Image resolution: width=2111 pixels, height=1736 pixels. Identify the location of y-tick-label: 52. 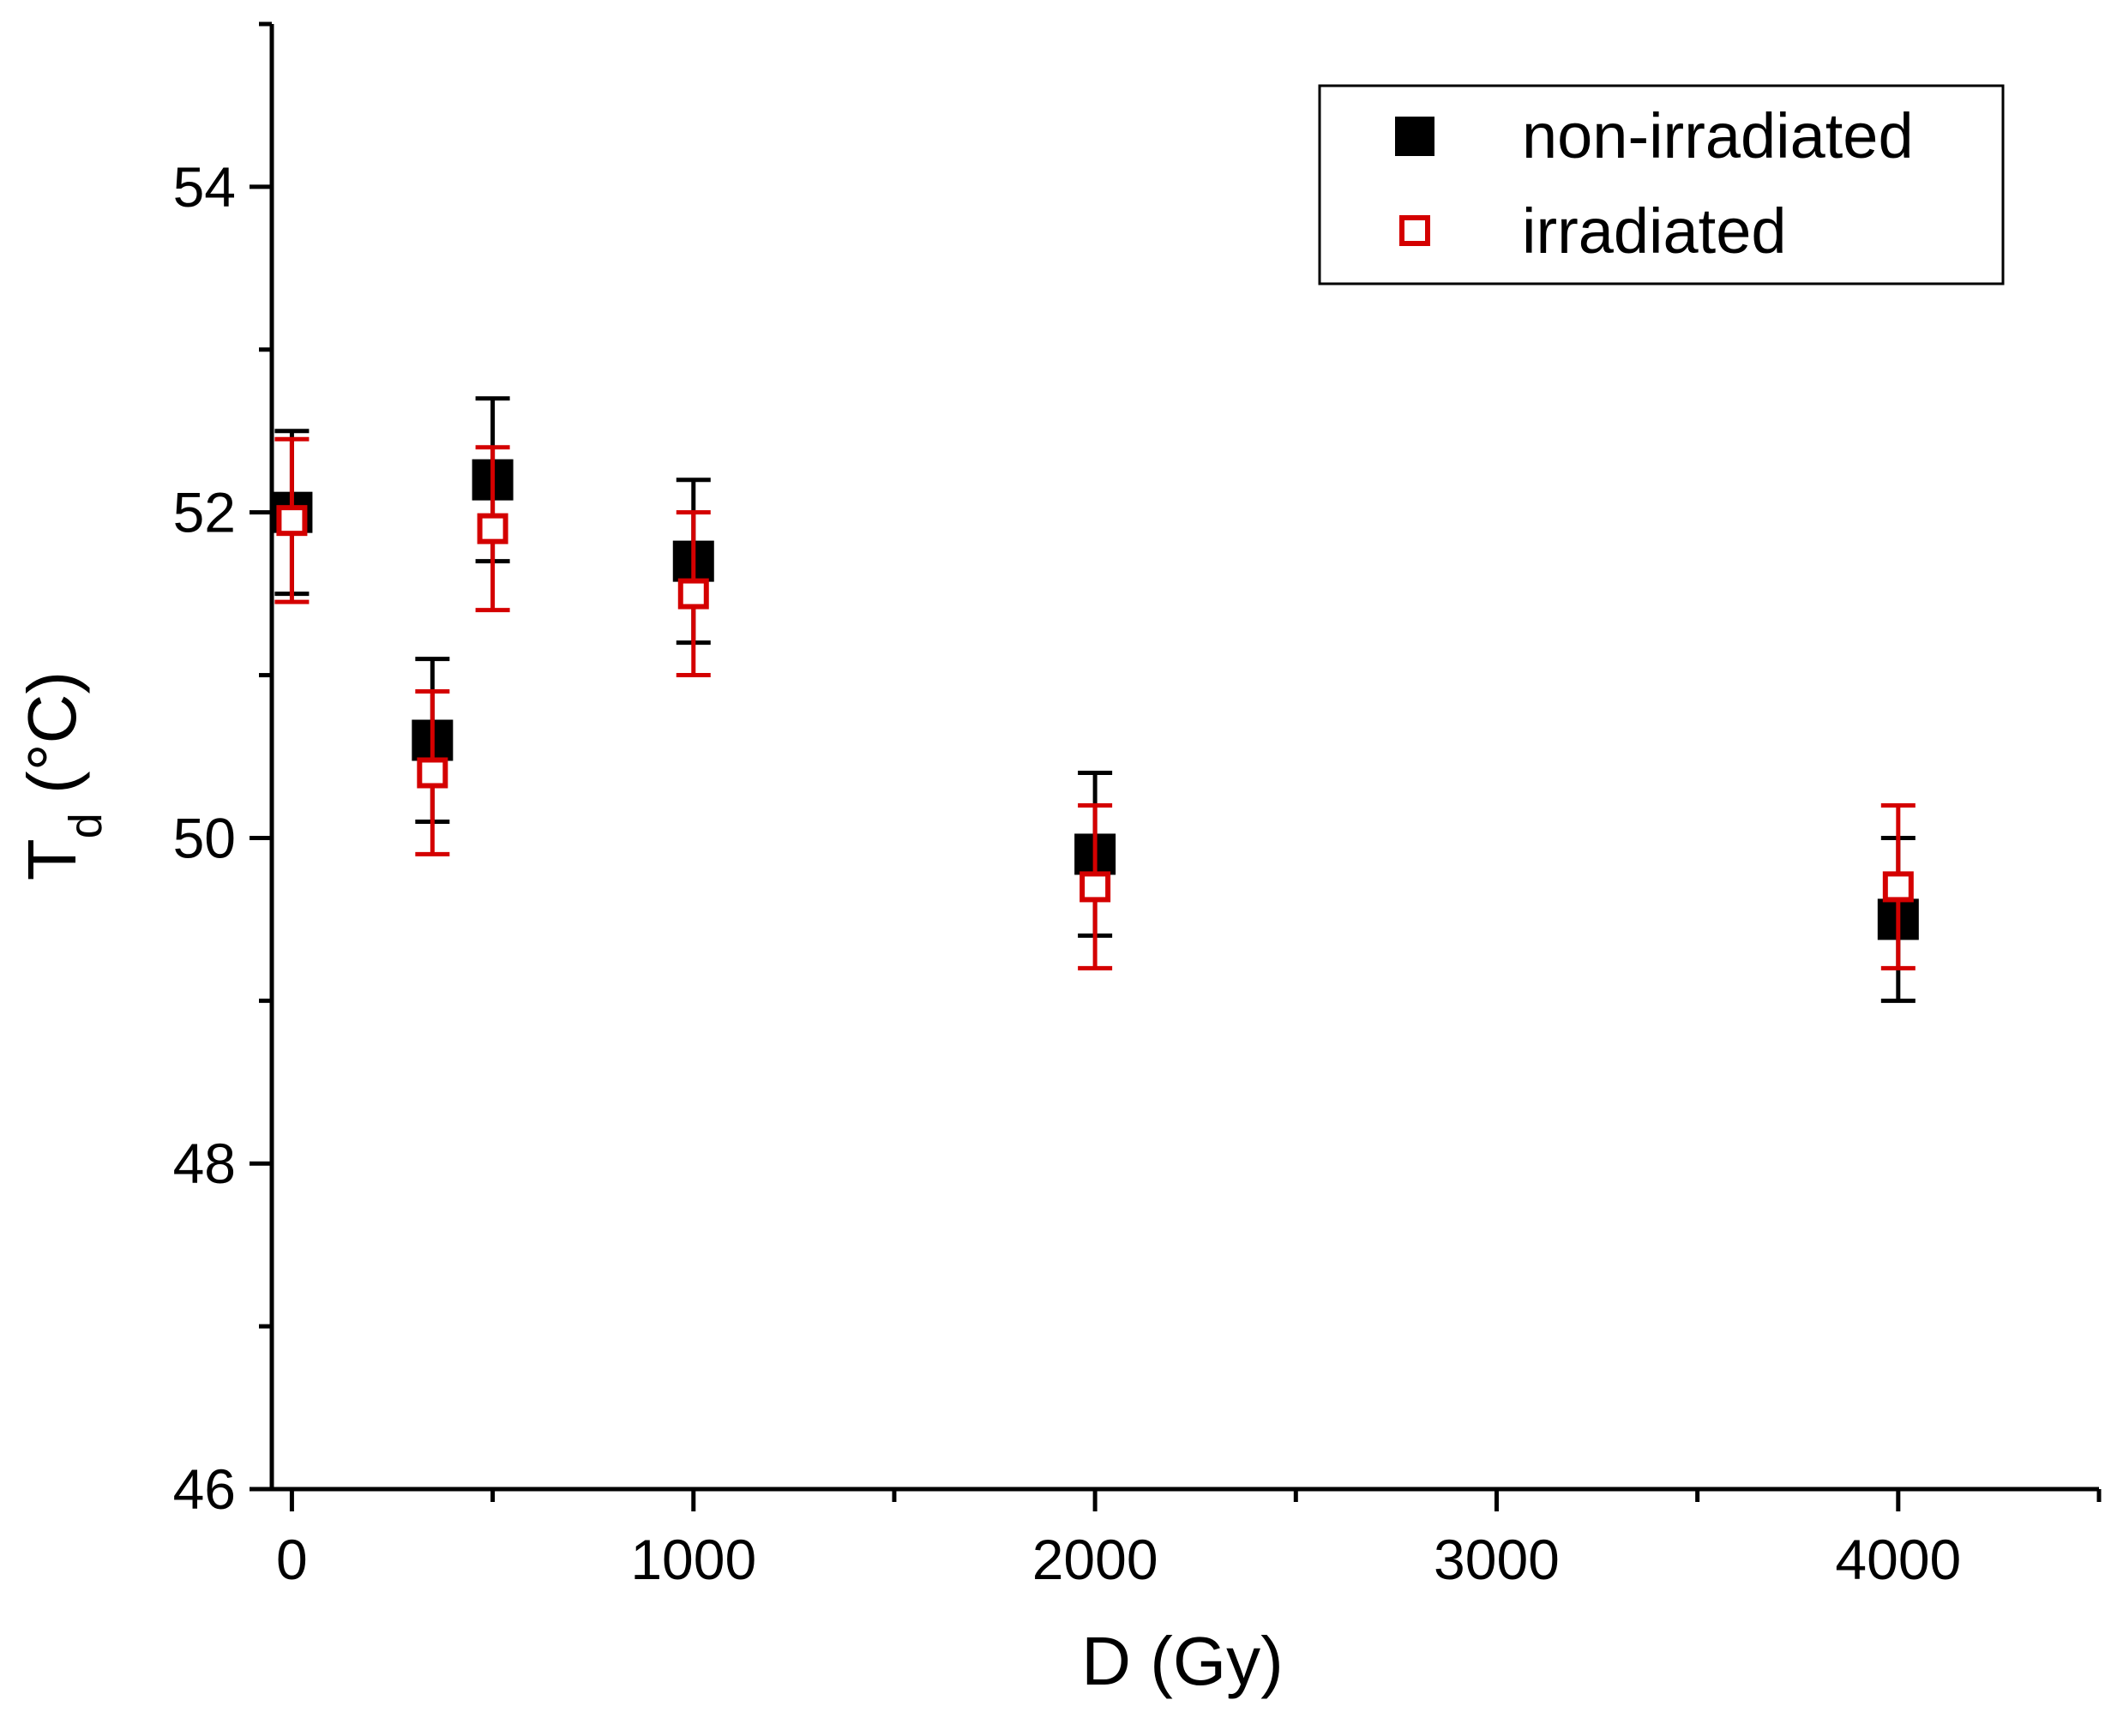
(204, 512).